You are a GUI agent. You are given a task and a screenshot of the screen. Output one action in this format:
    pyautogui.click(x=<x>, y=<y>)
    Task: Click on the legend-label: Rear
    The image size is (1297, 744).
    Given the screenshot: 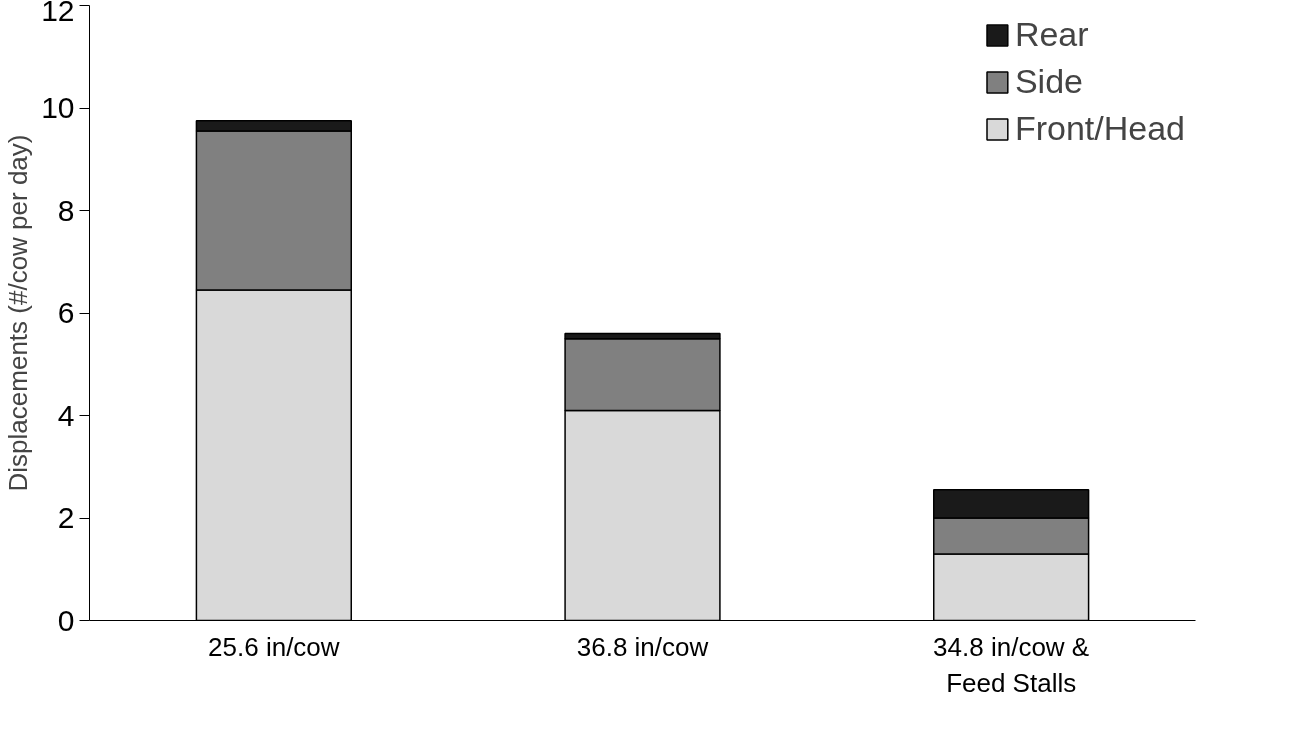 What is the action you would take?
    pyautogui.click(x=1051, y=34)
    